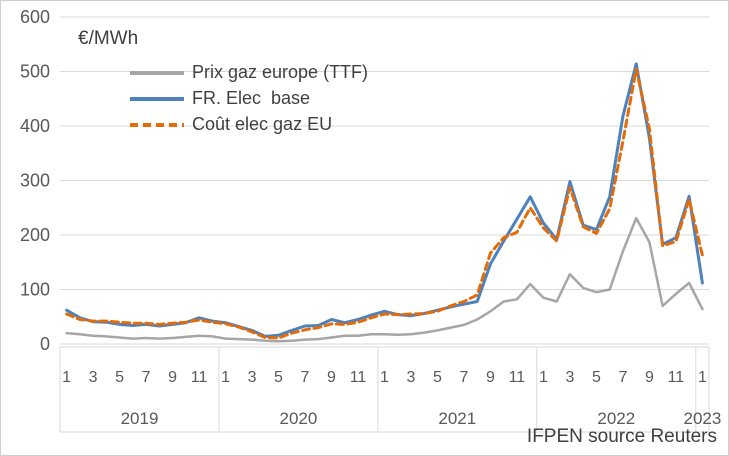  Describe the element at coordinates (251, 98) in the screenshot. I see `legend-label-fr-elec: FR. Elec base` at that location.